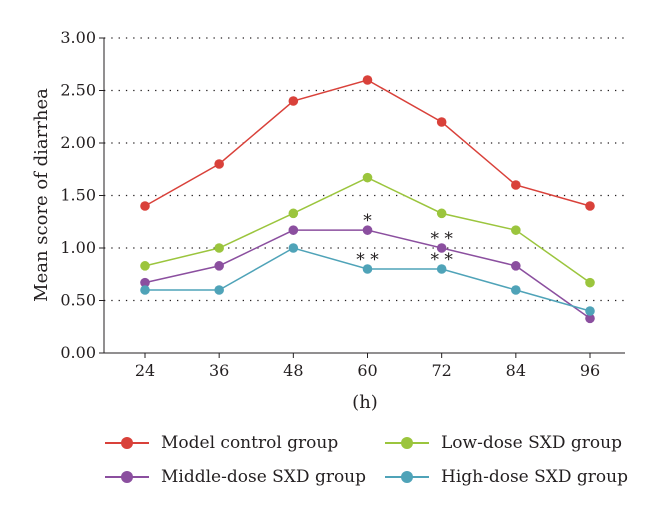 Image resolution: width=660 pixels, height=520 pixels. I want to click on y-tick-label: 2.00, so click(78, 142).